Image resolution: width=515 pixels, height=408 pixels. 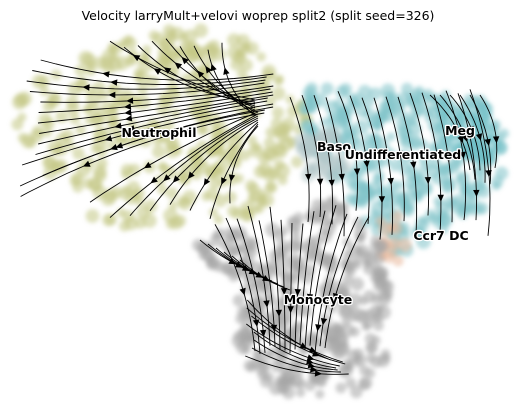 What do you see at coordinates (393, 238) in the screenshot?
I see `cluster-points-ccr7-dc` at bounding box center [393, 238].